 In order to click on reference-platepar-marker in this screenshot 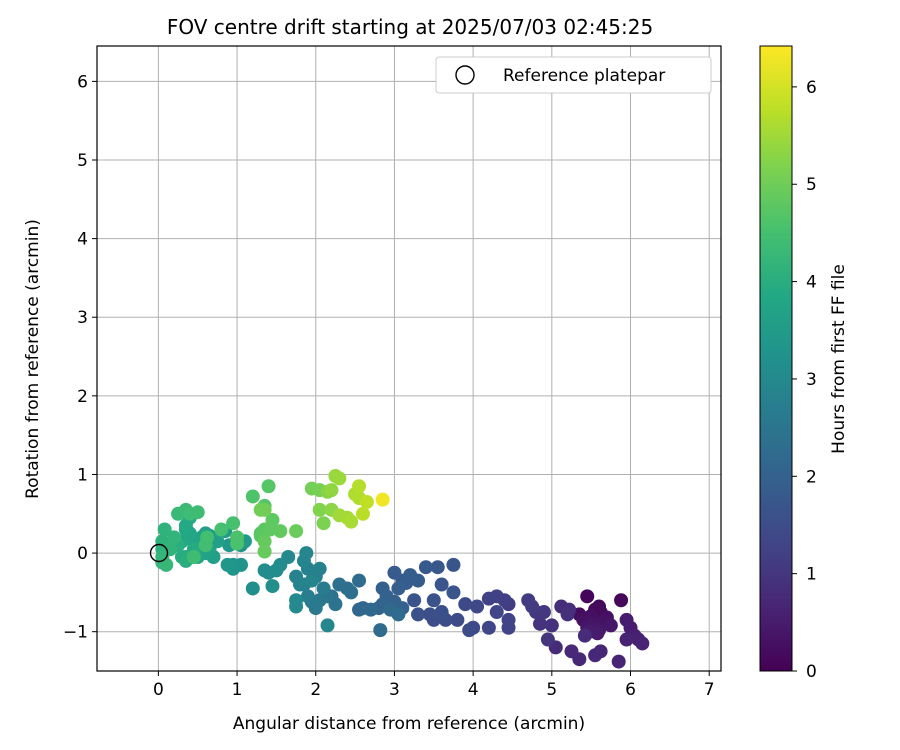, I will do `click(159, 553)`.